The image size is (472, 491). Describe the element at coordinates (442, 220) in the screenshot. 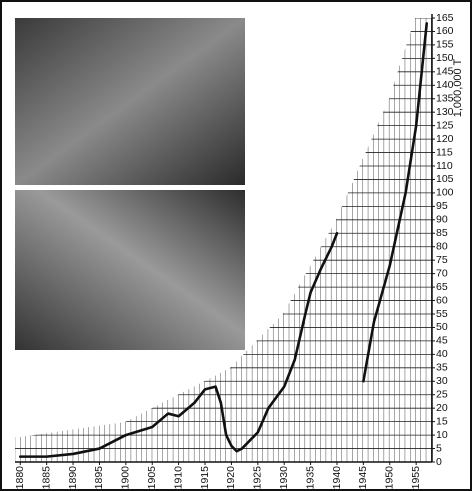

I see `y-tick-label: 90` at that location.